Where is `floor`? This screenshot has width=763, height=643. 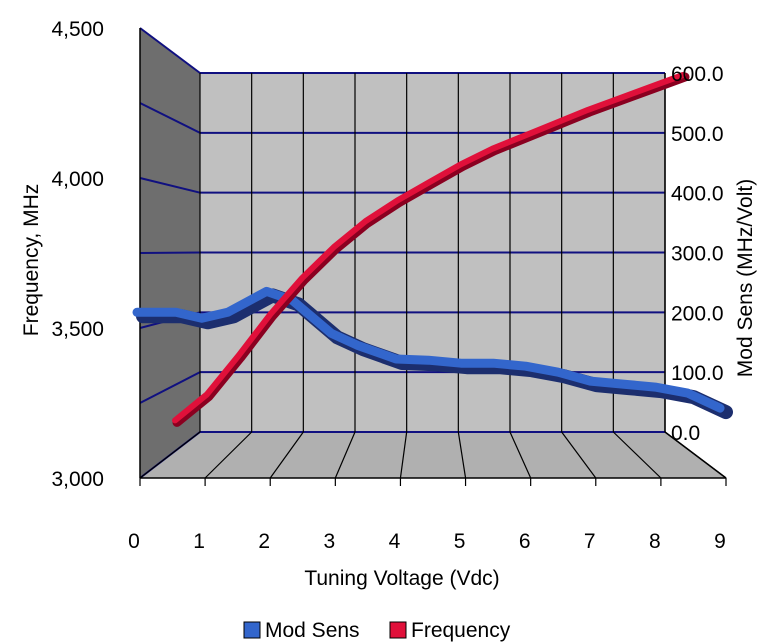 floor is located at coordinates (433, 455).